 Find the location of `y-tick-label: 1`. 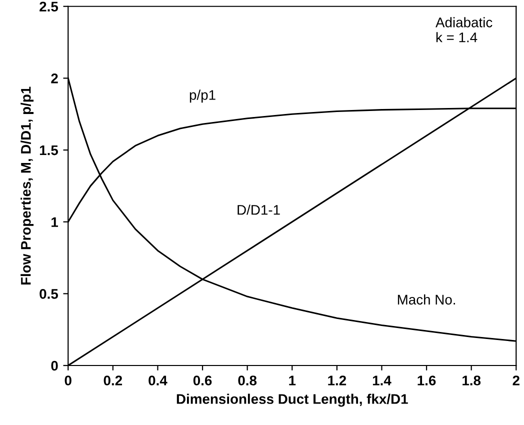

y-tick-label: 1 is located at coordinates (55, 222).